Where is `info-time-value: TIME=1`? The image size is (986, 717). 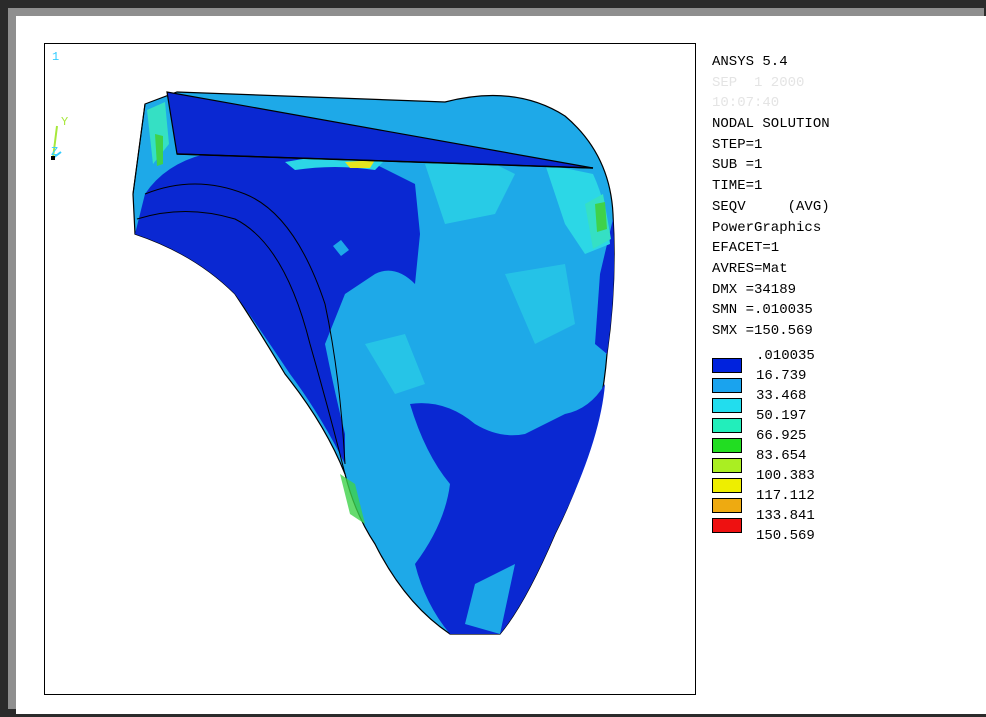
info-time-value: TIME=1 is located at coordinates (737, 186).